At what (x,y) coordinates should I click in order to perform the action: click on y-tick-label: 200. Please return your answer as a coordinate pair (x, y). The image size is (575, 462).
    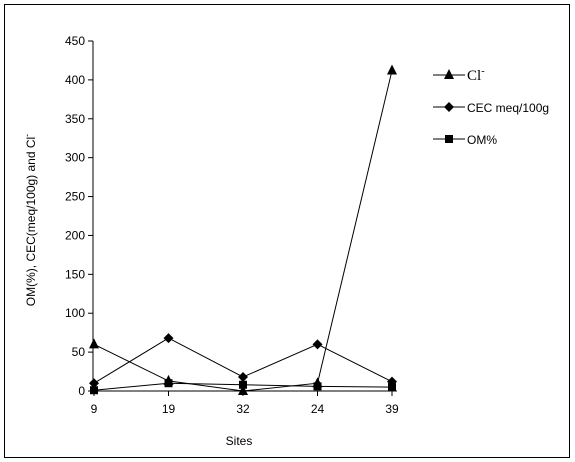
    Looking at the image, I should click on (75, 235).